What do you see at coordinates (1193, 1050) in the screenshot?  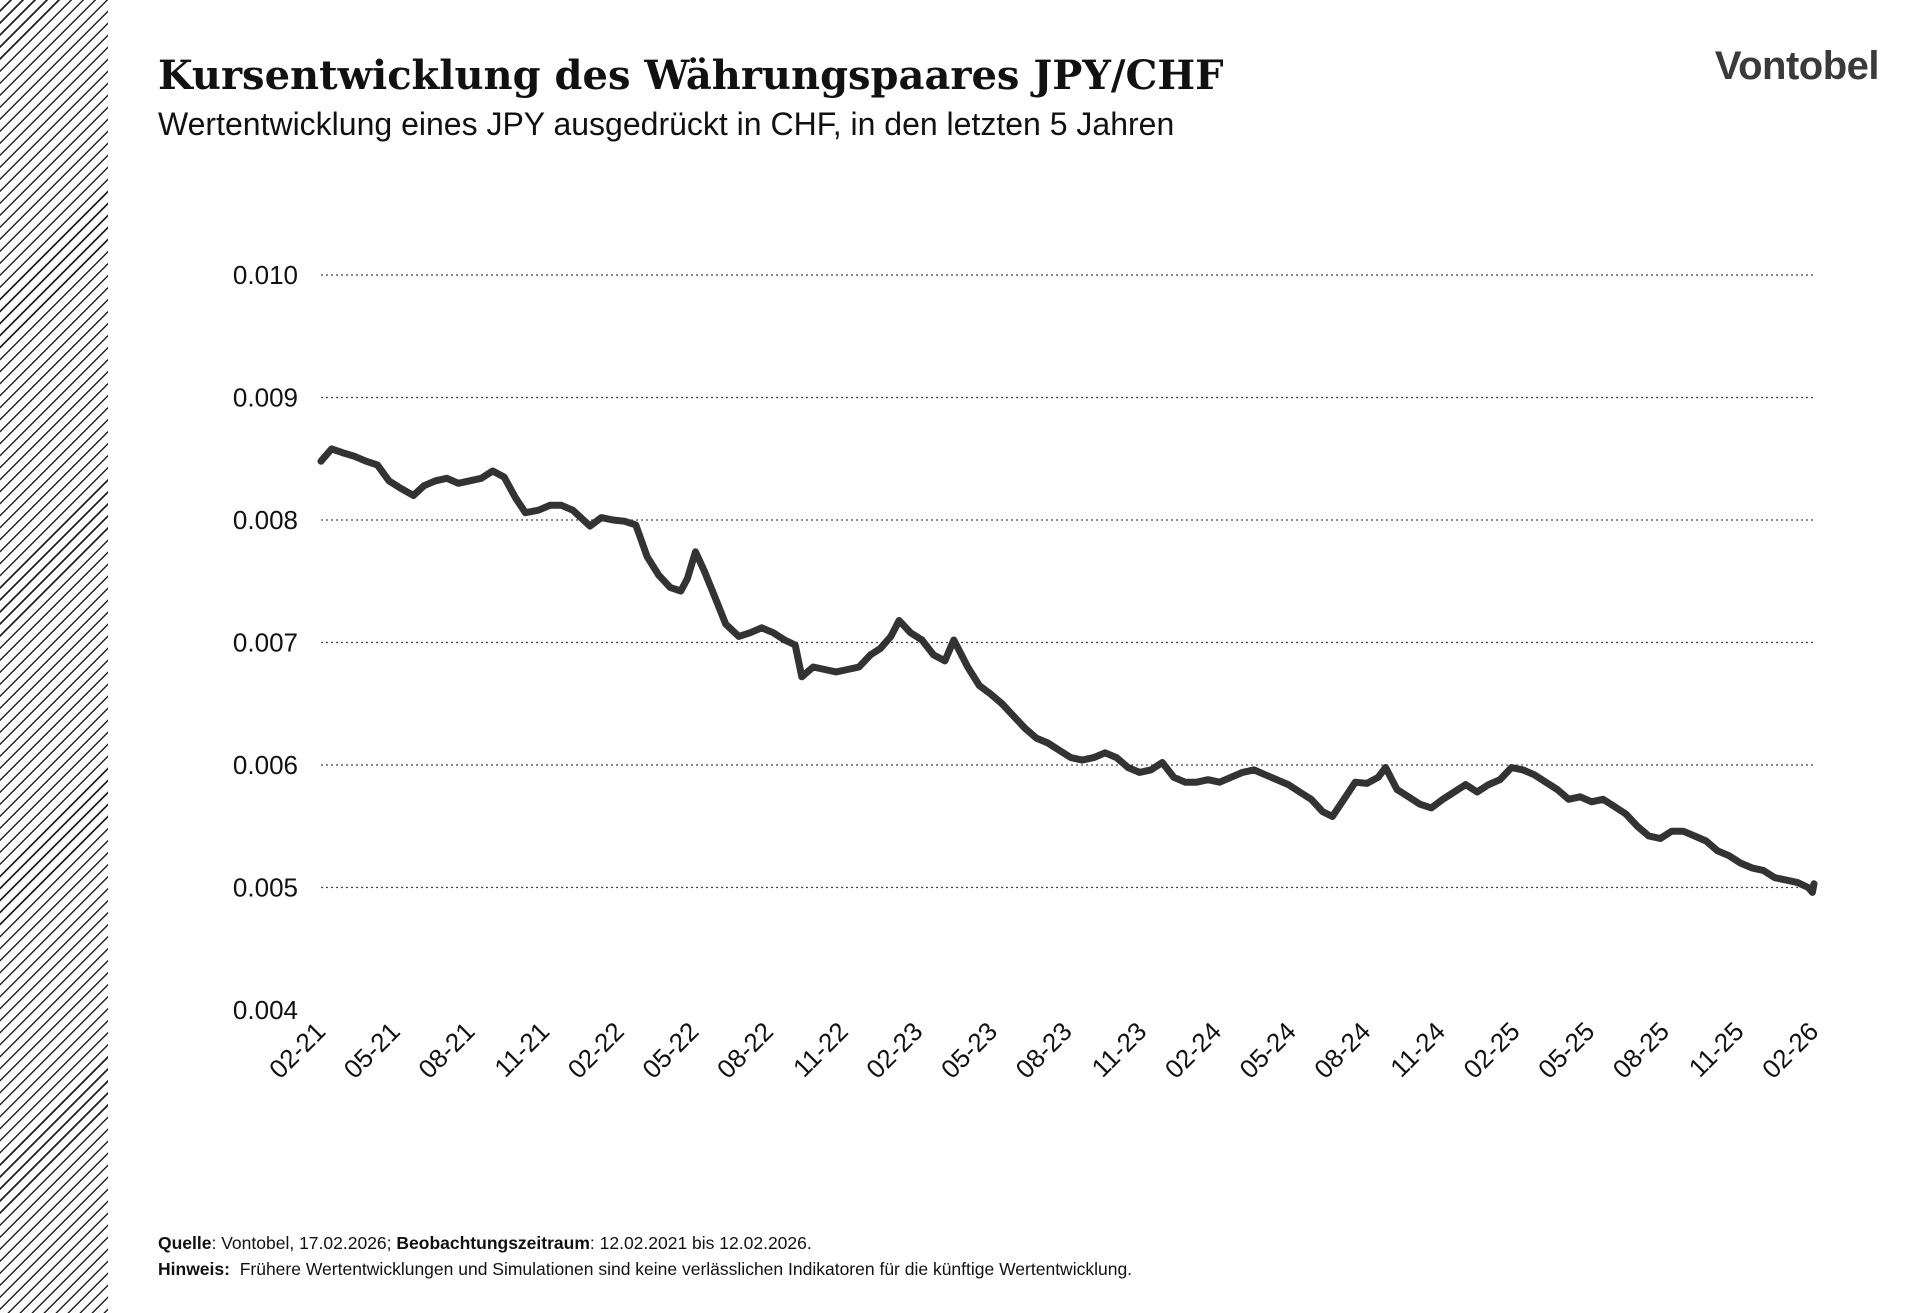 I see `x-tick-label: 02-24` at bounding box center [1193, 1050].